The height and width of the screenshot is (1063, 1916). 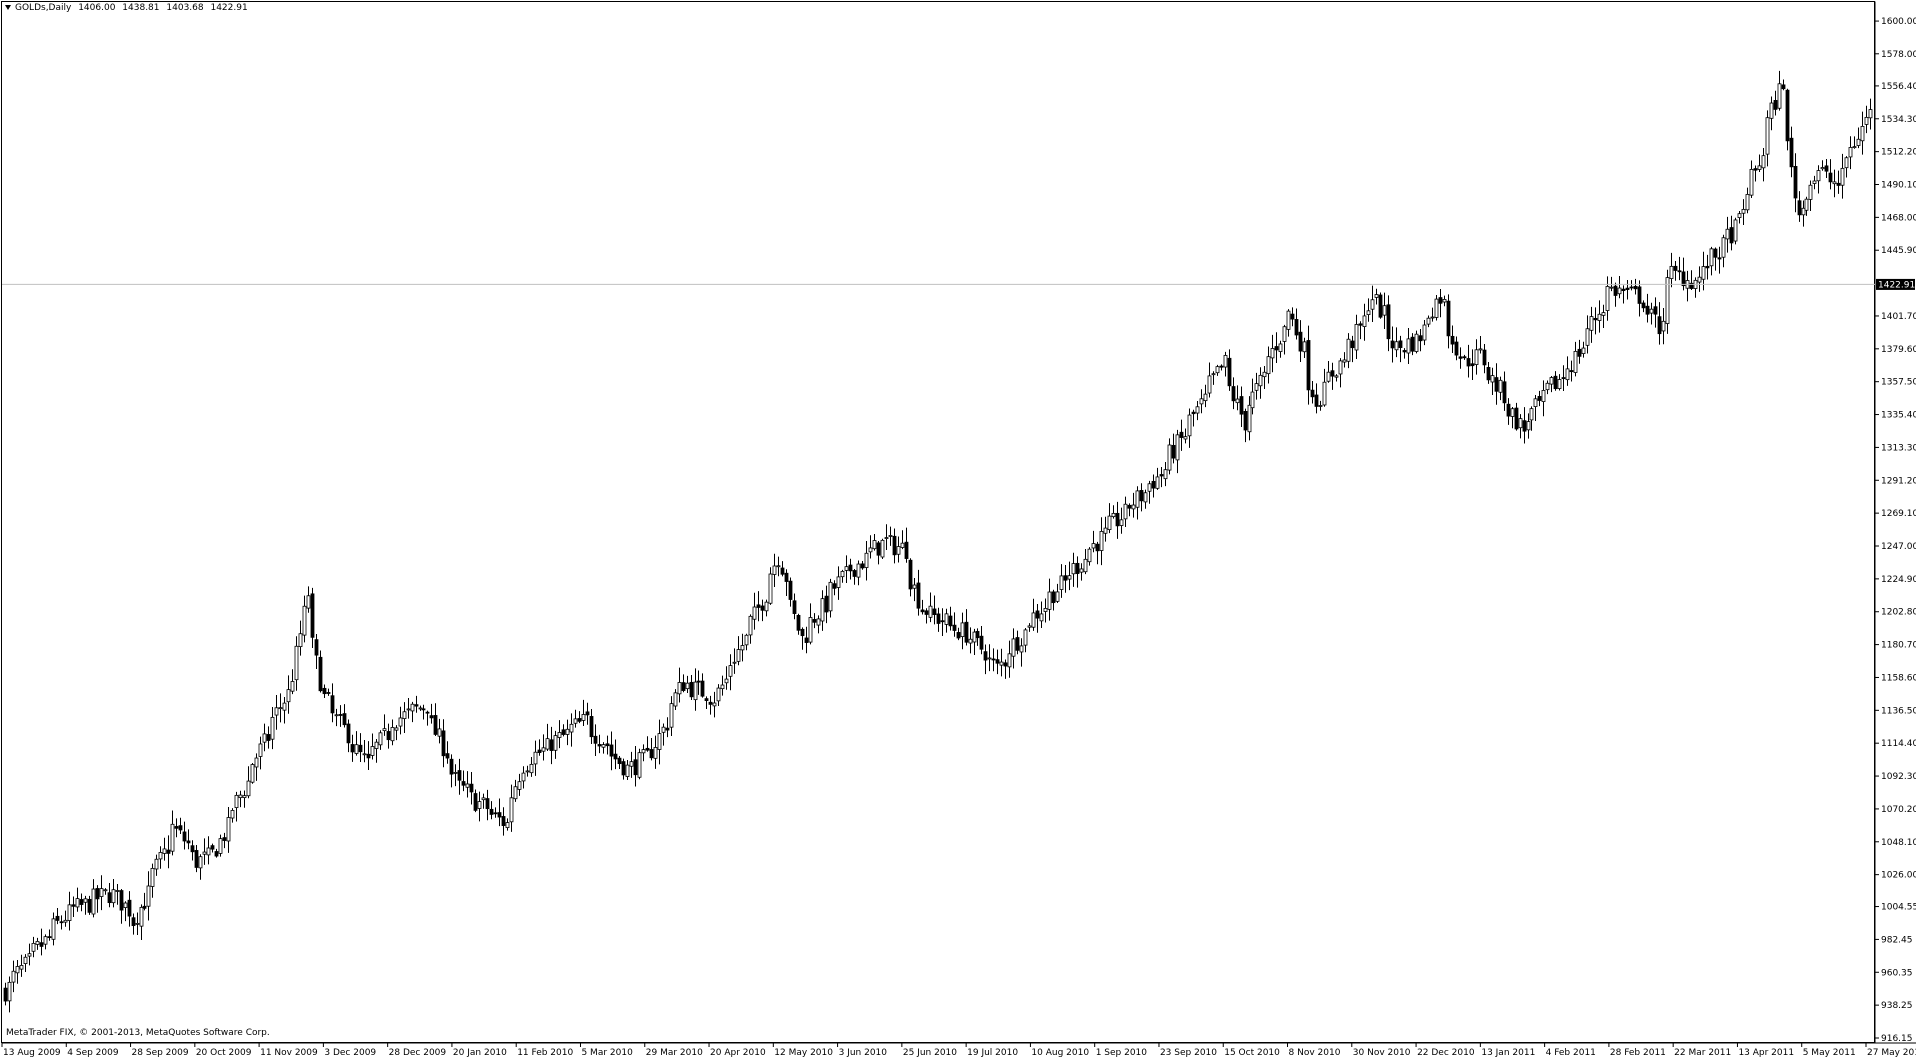 What do you see at coordinates (1898, 744) in the screenshot?
I see `price-tick-label: 1114.40` at bounding box center [1898, 744].